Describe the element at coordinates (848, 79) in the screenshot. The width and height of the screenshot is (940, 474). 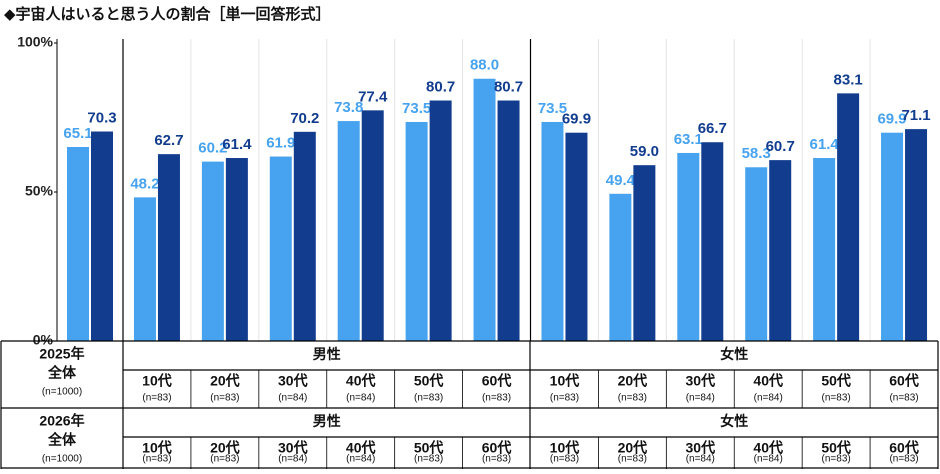
I see `value-label: 83.1` at that location.